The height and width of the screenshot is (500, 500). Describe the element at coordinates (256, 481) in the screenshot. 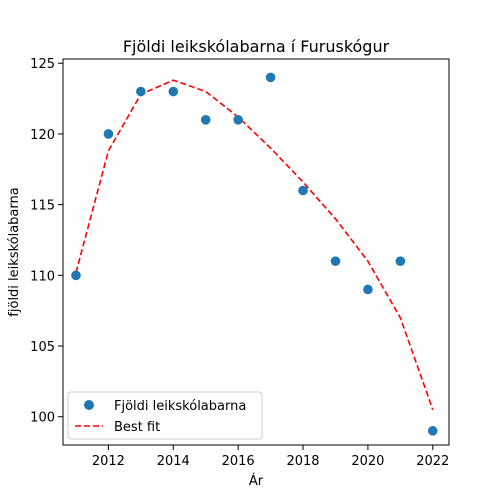

I see `x-axis-label: Ár` at that location.